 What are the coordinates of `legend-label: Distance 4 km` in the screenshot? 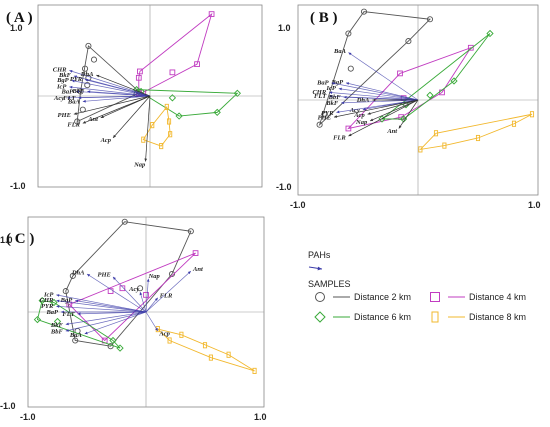 It's located at (497, 297).